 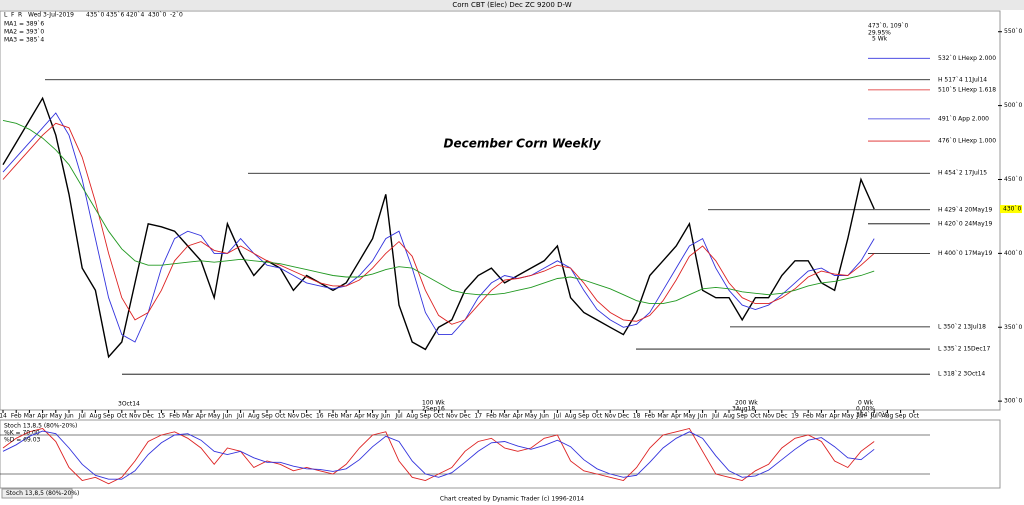 What do you see at coordinates (24, 24) in the screenshot?
I see `legend-entry: MA1 = 389`6` at bounding box center [24, 24].